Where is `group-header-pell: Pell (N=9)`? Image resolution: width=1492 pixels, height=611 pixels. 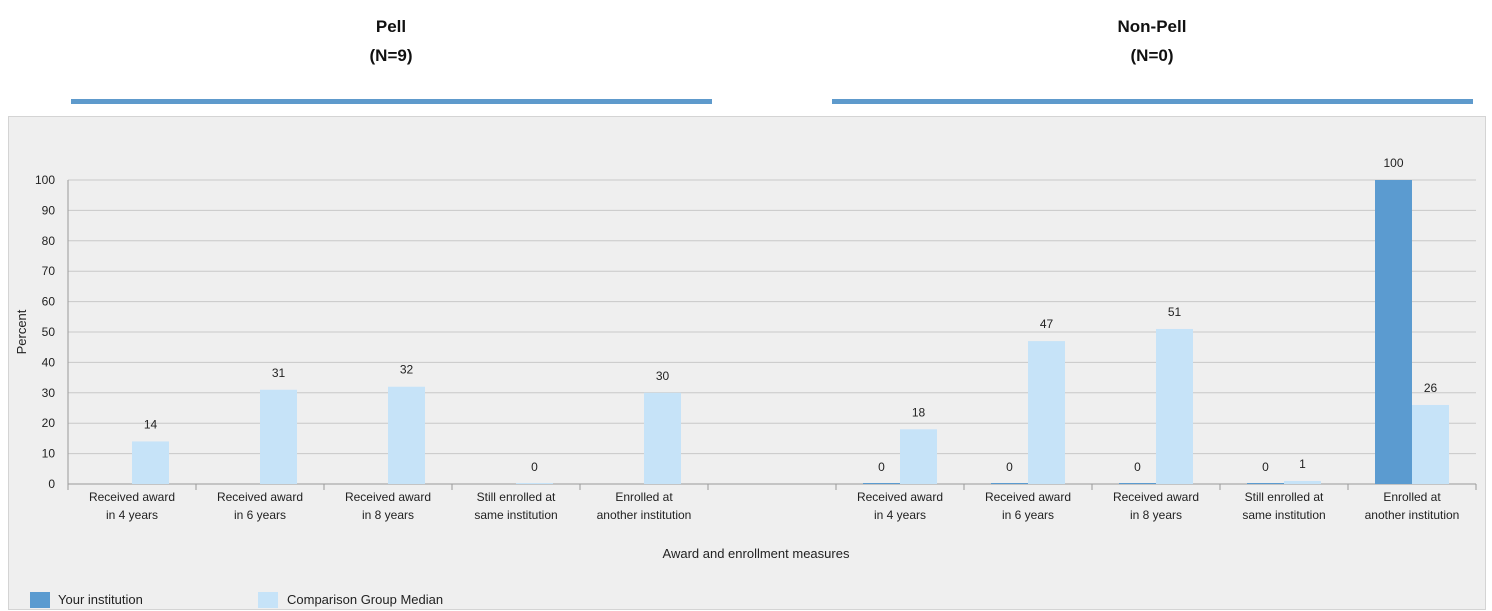 group-header-pell: Pell (N=9) is located at coordinates (391, 41).